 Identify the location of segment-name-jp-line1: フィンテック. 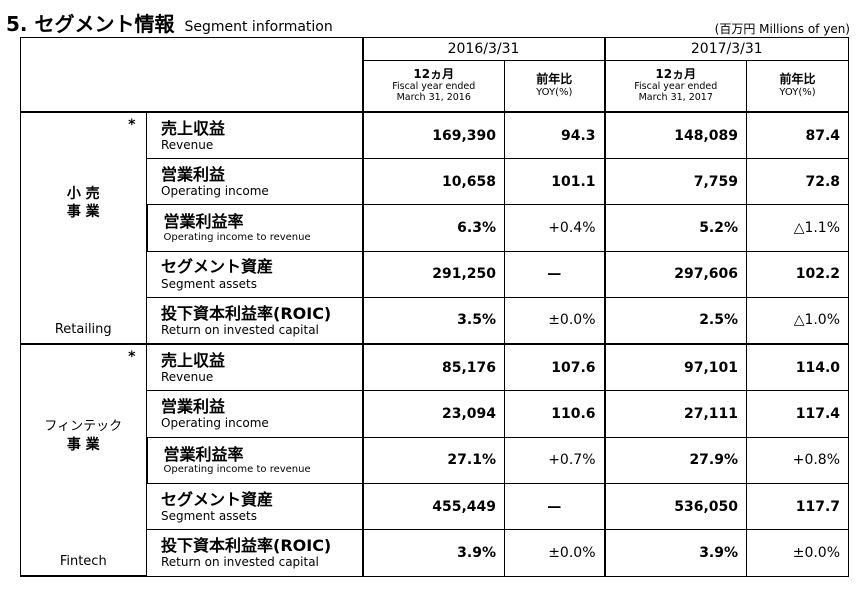
(83, 426).